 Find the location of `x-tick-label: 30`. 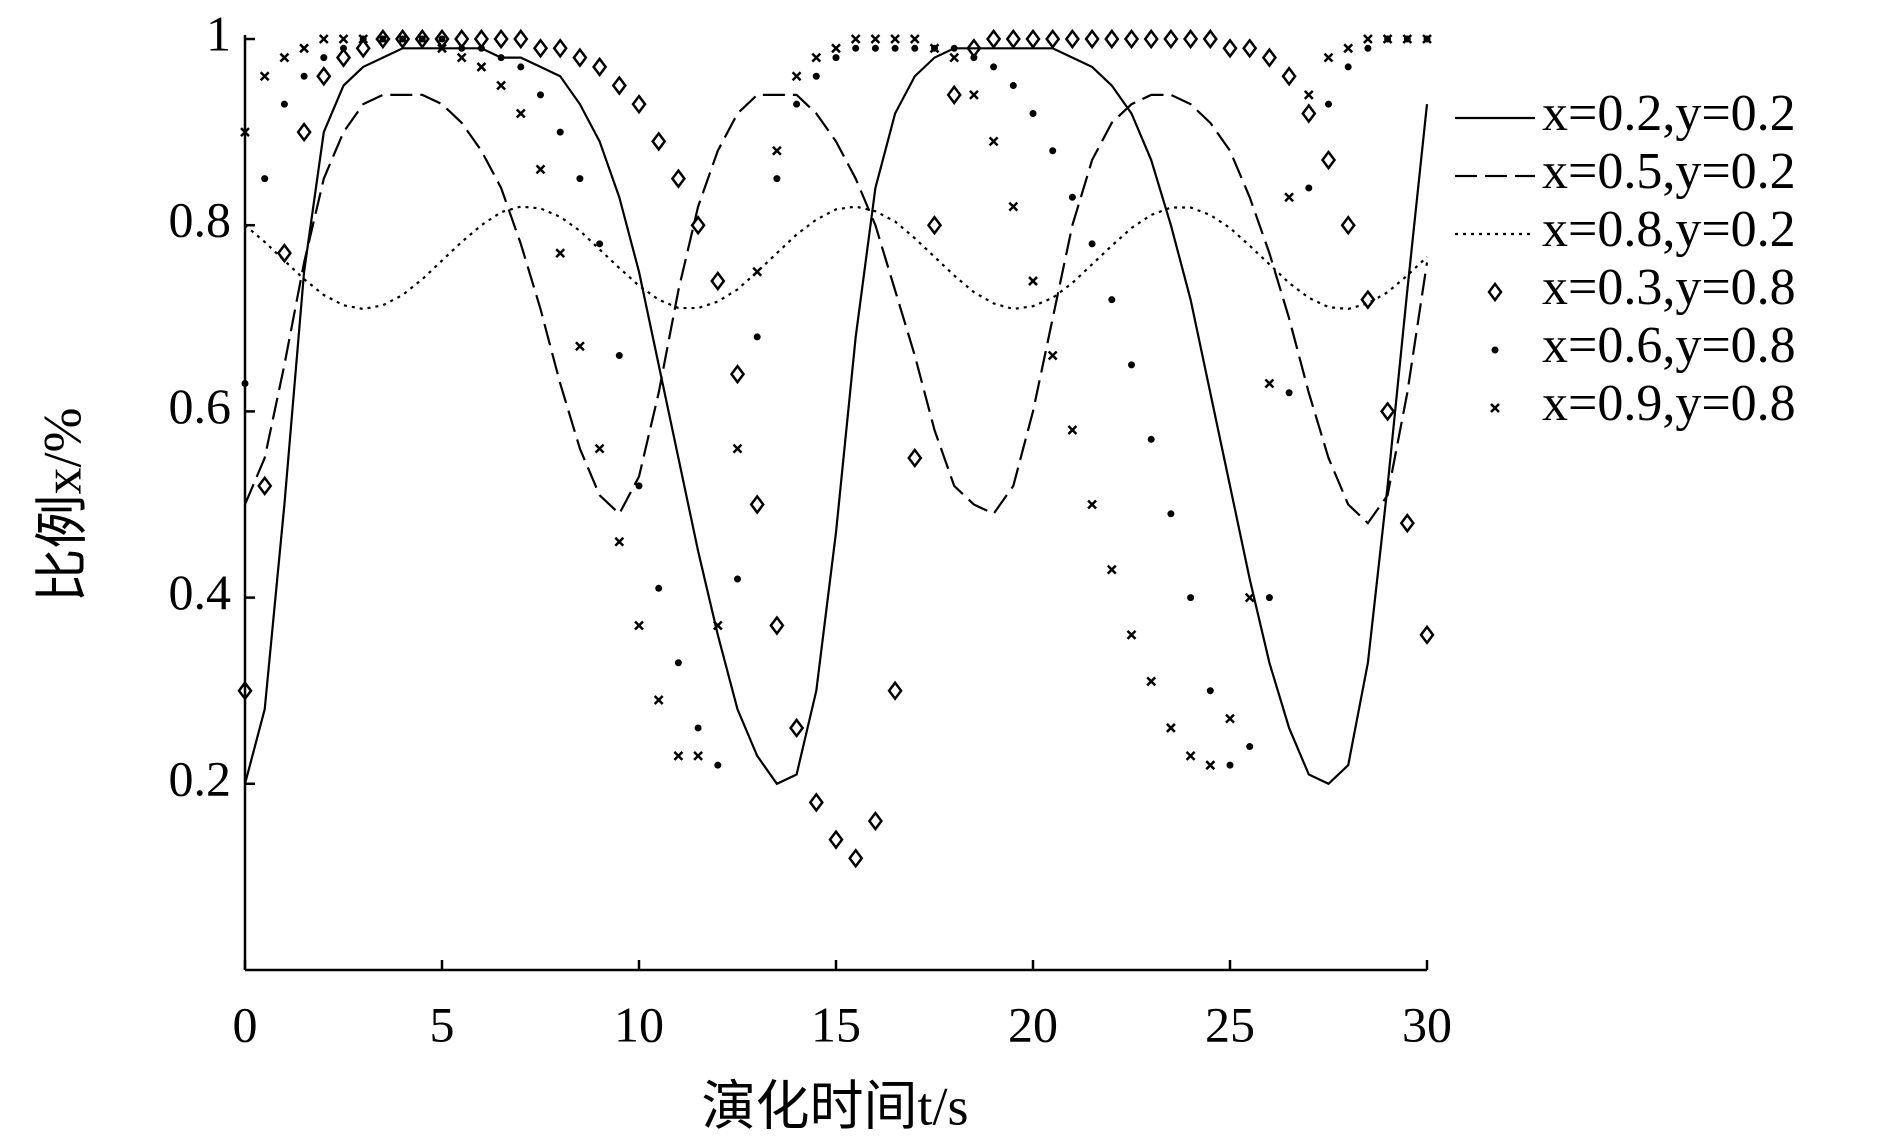

x-tick-label: 30 is located at coordinates (1427, 1024).